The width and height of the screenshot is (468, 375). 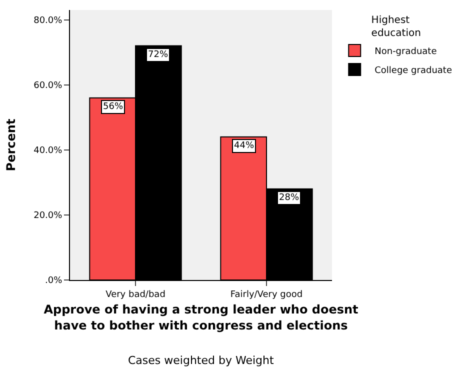 I want to click on x-tick-label: Very bad/bad, so click(x=136, y=295).